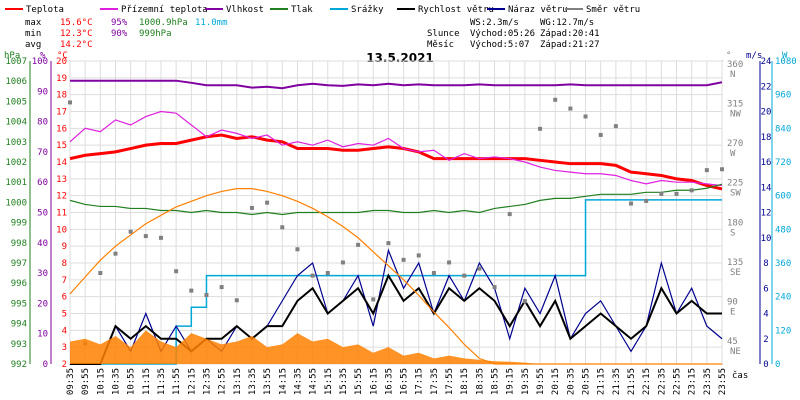  Describe the element at coordinates (396, 347) in the screenshot. I see `series-solar` at that location.